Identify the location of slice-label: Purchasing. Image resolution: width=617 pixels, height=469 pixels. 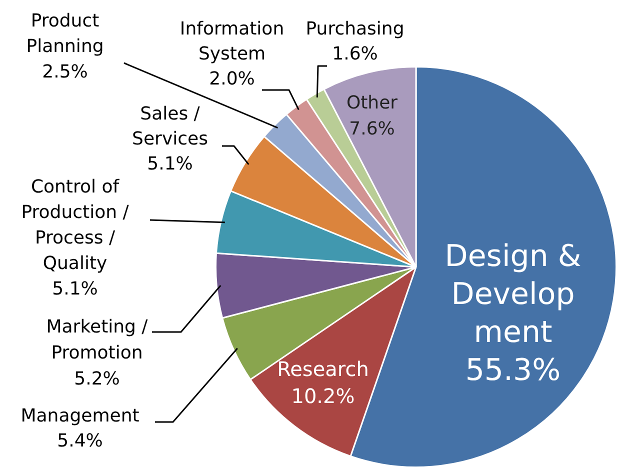
(355, 29).